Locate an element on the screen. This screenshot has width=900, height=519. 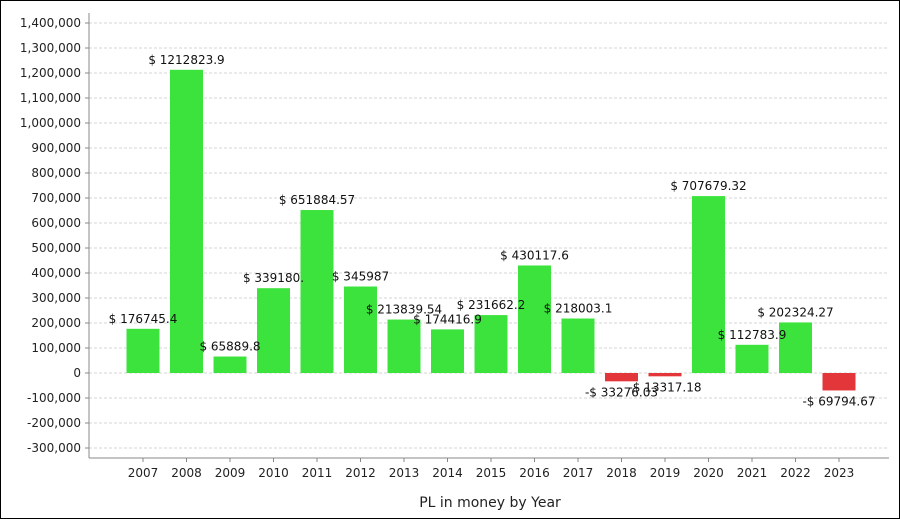
y-tick-label: 500,000 is located at coordinates (56, 248).